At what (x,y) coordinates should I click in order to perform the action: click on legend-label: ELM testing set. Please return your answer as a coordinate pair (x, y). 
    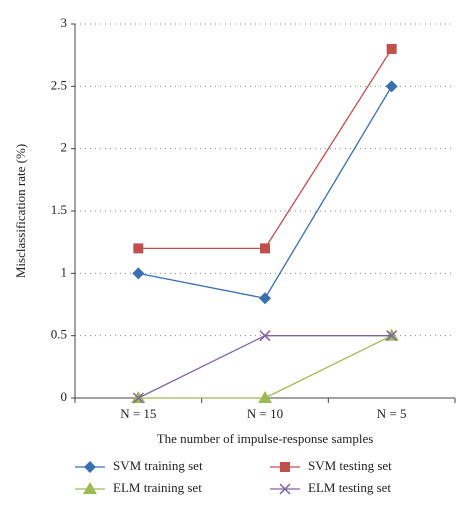
    Looking at the image, I should click on (349, 487).